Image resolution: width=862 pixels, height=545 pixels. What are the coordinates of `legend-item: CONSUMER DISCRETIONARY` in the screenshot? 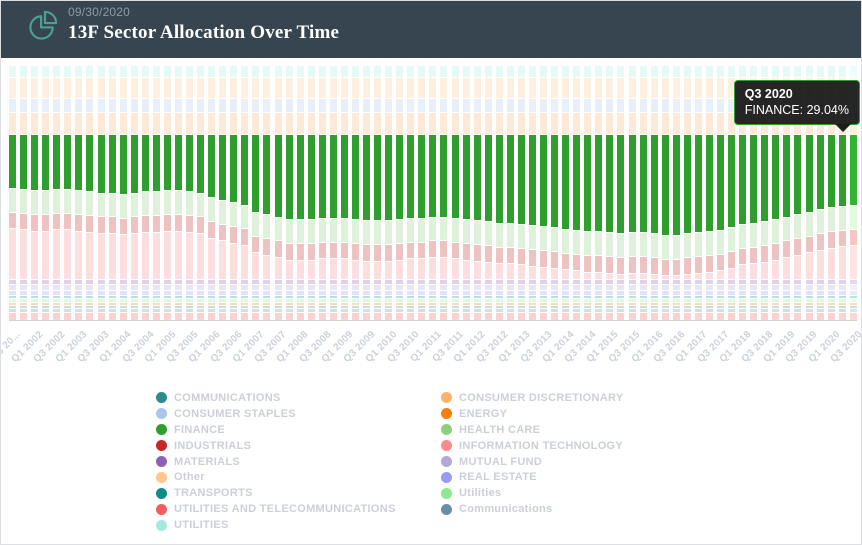 It's located at (532, 398).